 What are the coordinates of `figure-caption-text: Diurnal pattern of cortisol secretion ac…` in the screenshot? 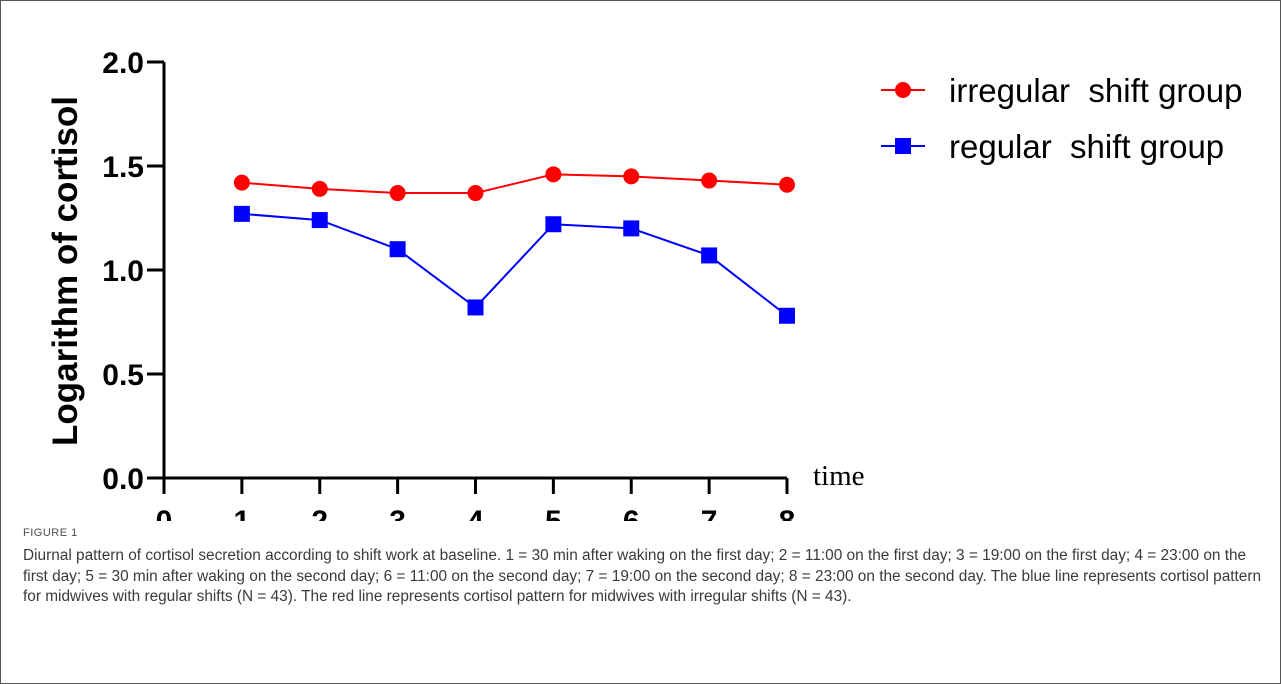 It's located at (642, 576).